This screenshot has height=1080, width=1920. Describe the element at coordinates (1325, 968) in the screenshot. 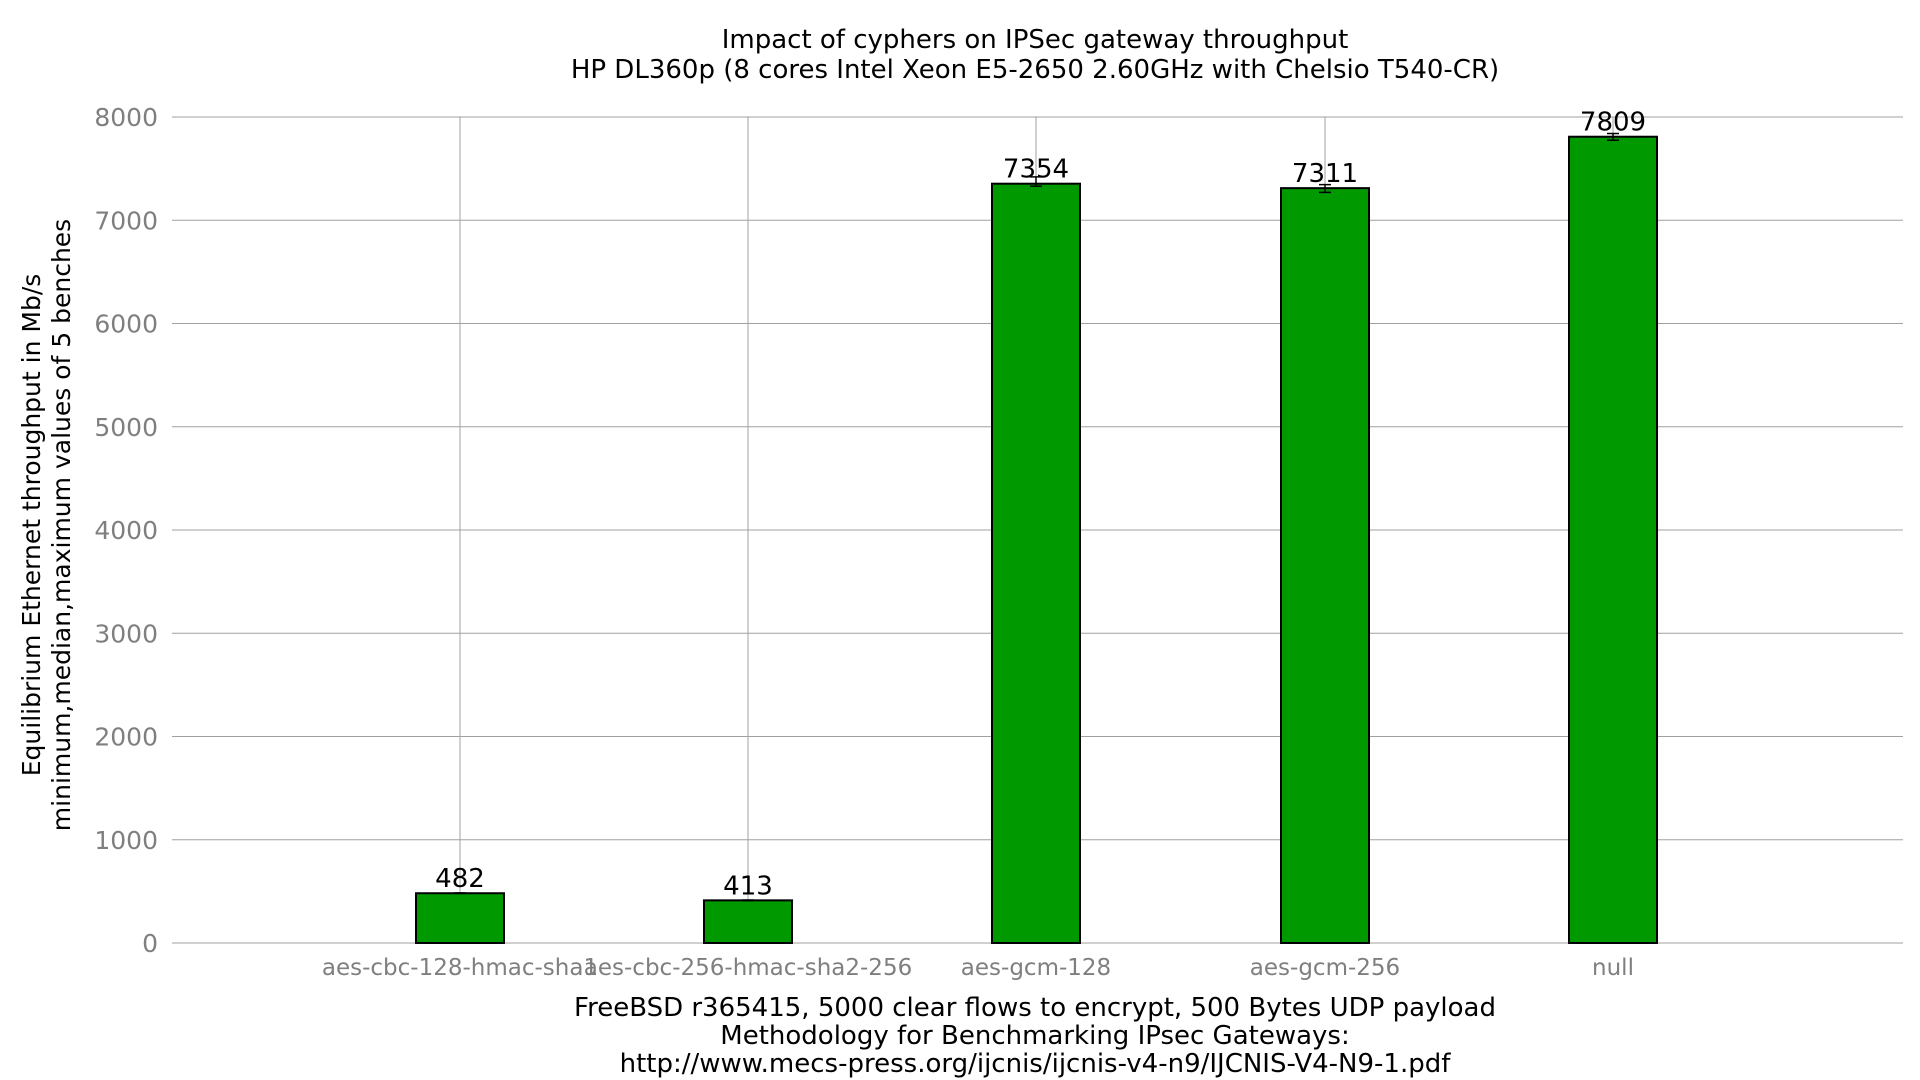

I see `x-tick-label: aes-gcm-256` at that location.